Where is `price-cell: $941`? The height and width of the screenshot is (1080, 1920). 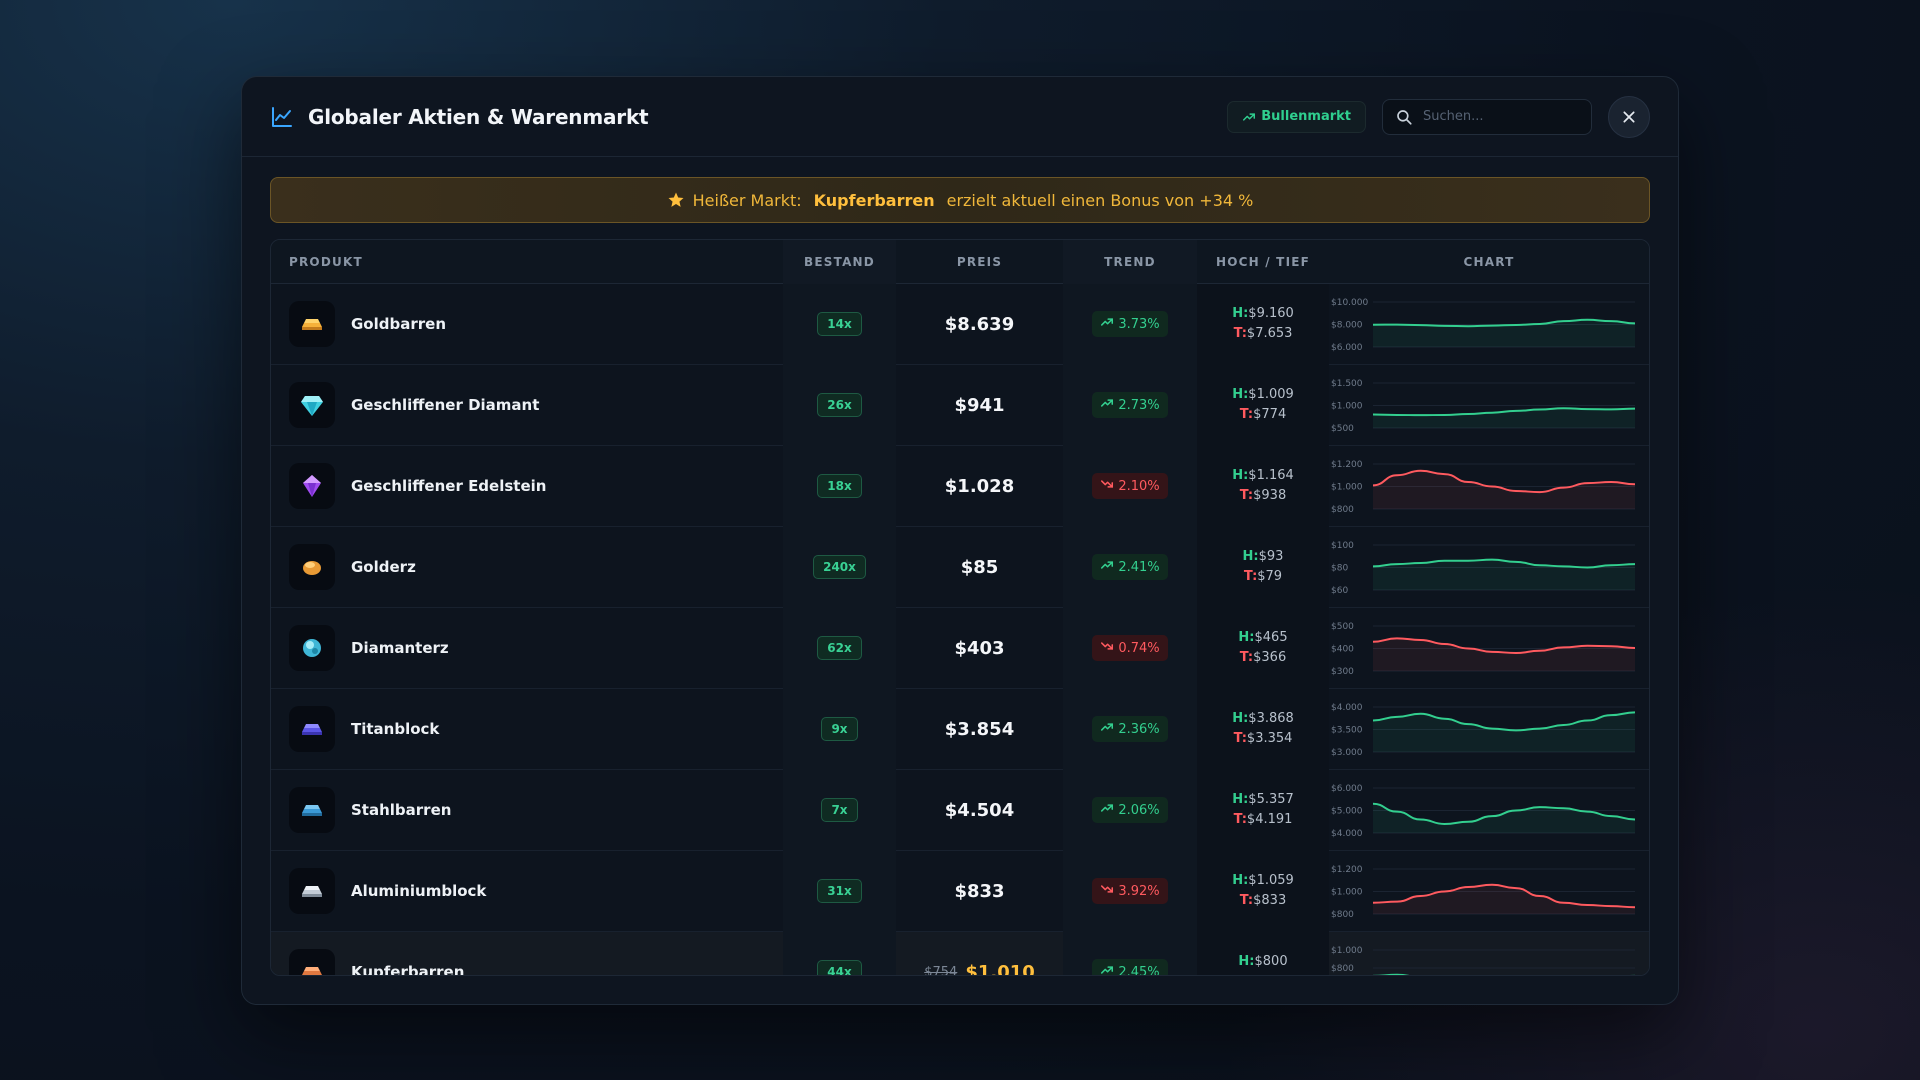 price-cell: $941 is located at coordinates (979, 405).